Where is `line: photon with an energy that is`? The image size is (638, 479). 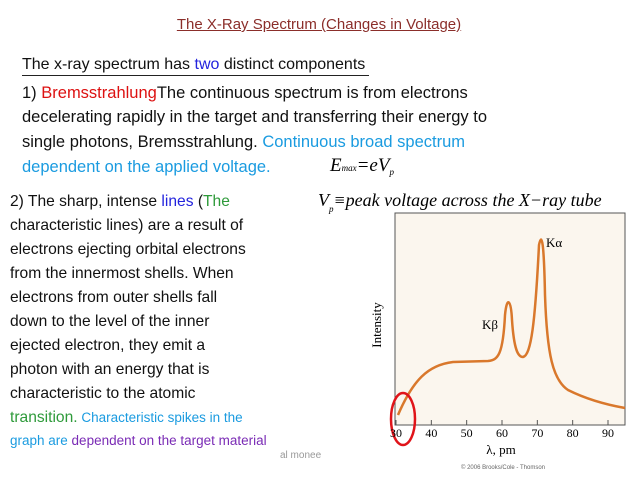 line: photon with an energy that is is located at coordinates (110, 369).